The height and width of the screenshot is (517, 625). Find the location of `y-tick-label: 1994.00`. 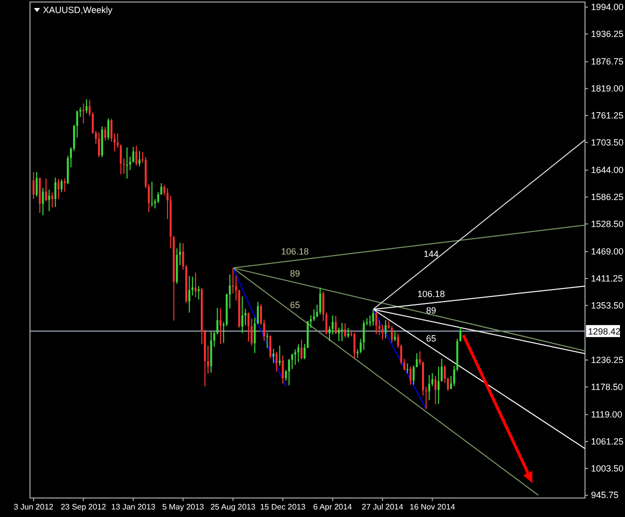

y-tick-label: 1994.00 is located at coordinates (607, 7).